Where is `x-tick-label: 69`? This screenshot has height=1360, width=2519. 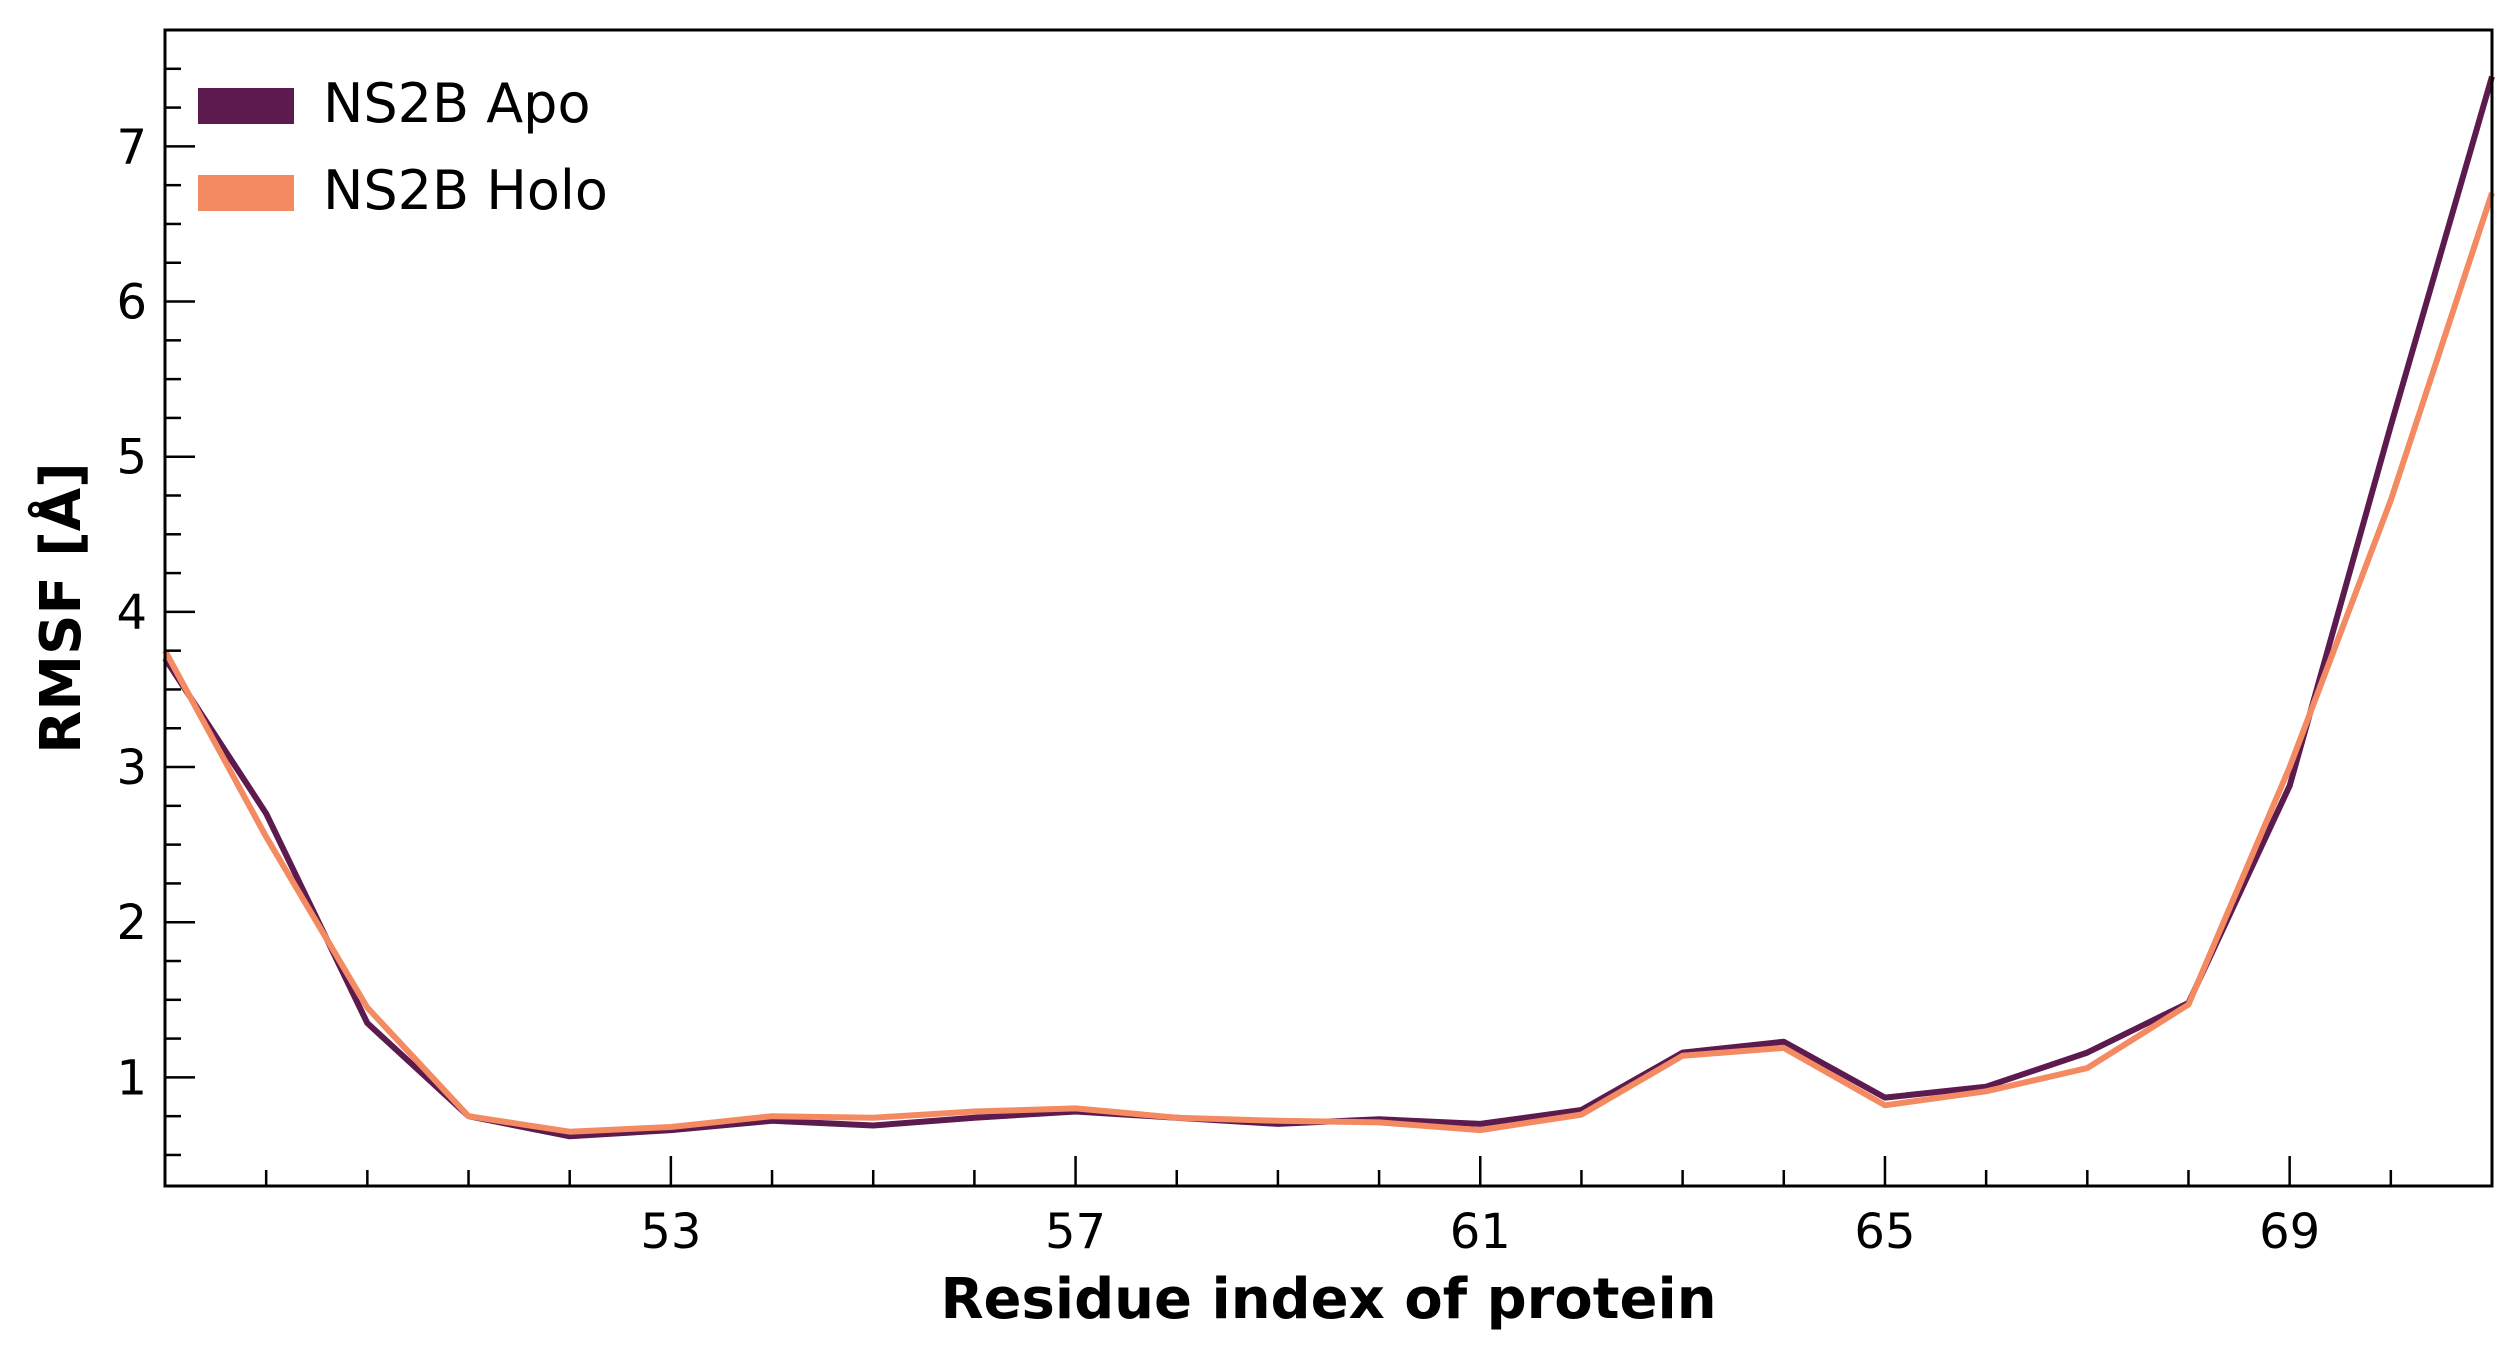
x-tick-label: 69 is located at coordinates (2289, 1232).